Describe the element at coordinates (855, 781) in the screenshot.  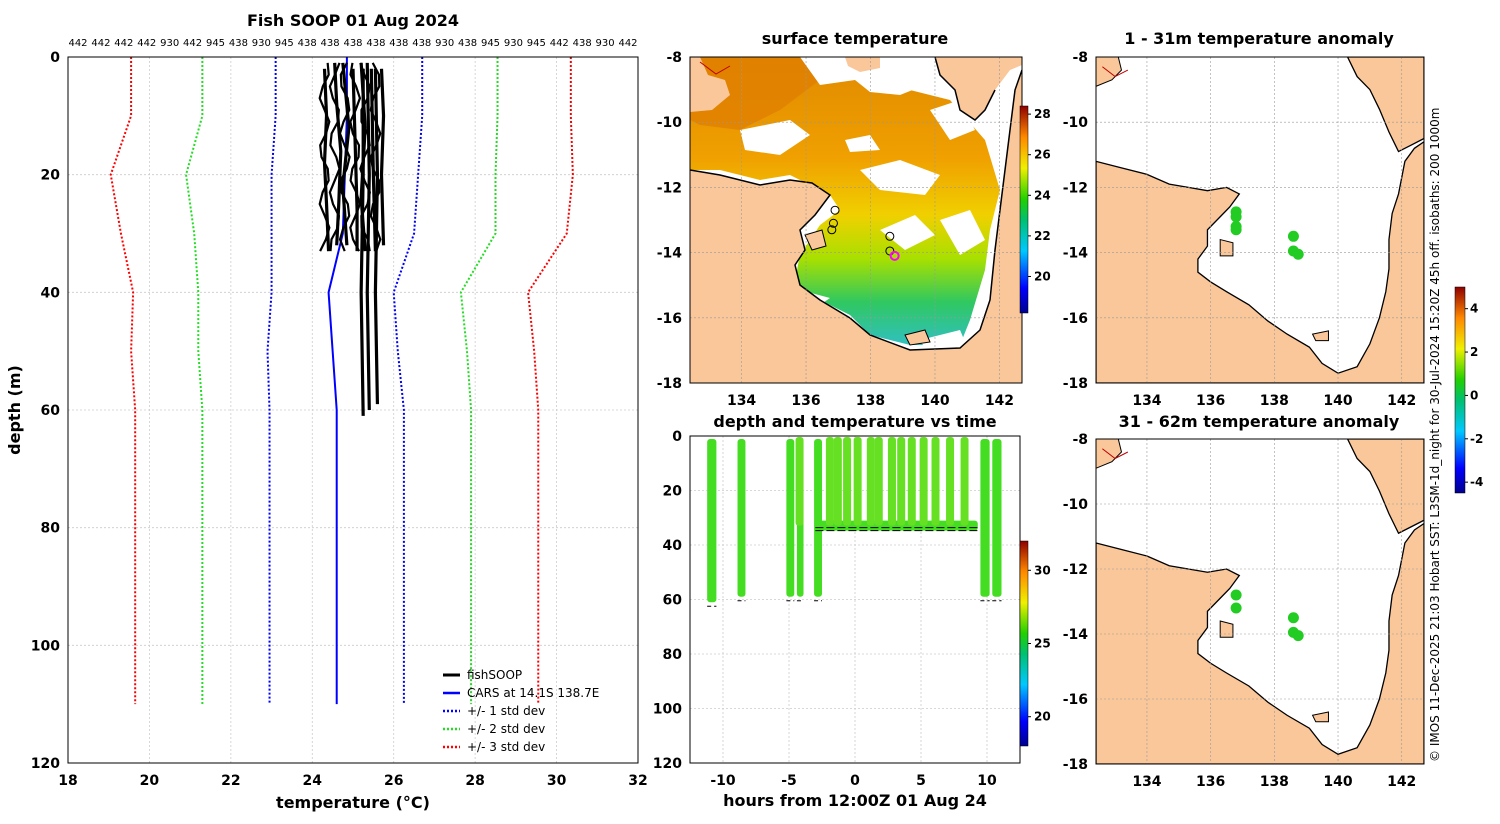
I see `depth-time-xtick-label: 0` at that location.